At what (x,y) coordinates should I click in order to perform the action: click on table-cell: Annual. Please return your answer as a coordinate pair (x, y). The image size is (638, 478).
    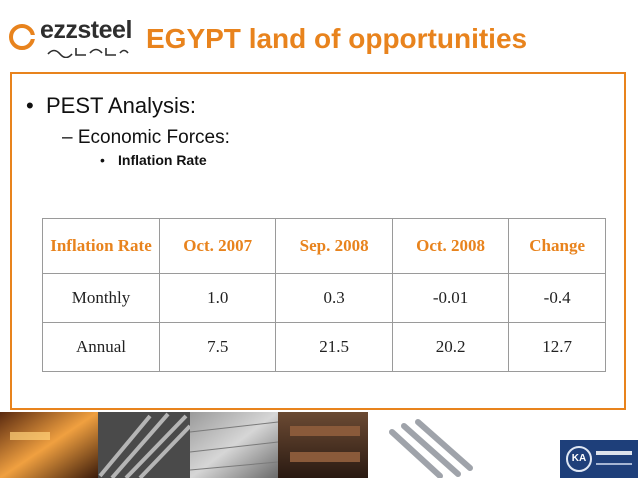
    Looking at the image, I should click on (101, 347).